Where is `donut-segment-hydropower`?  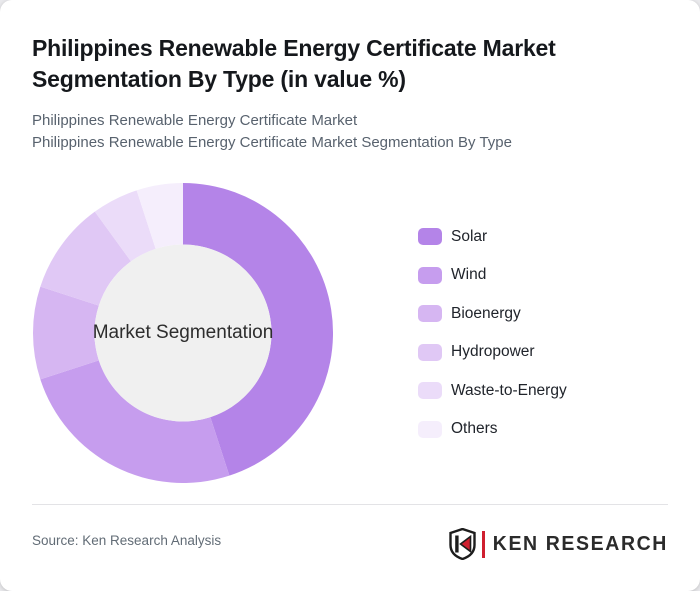
donut-segment-hydropower is located at coordinates (85, 258).